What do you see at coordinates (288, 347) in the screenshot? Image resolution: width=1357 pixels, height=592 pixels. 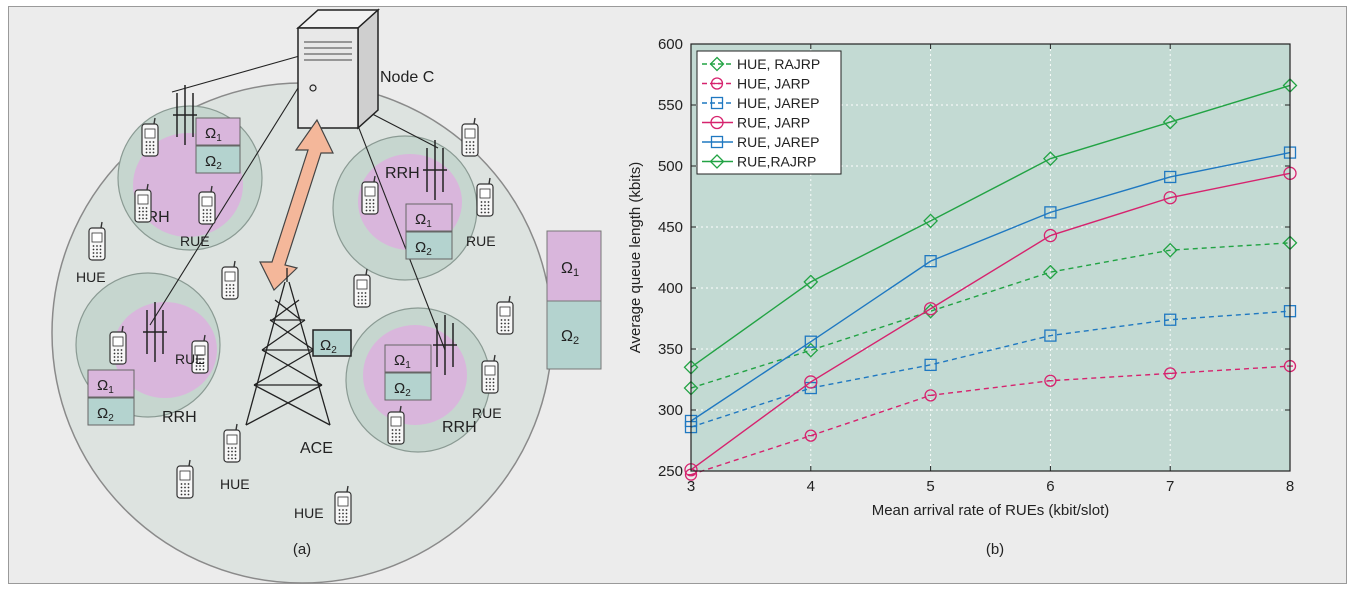 I see `ace-tower-icon` at bounding box center [288, 347].